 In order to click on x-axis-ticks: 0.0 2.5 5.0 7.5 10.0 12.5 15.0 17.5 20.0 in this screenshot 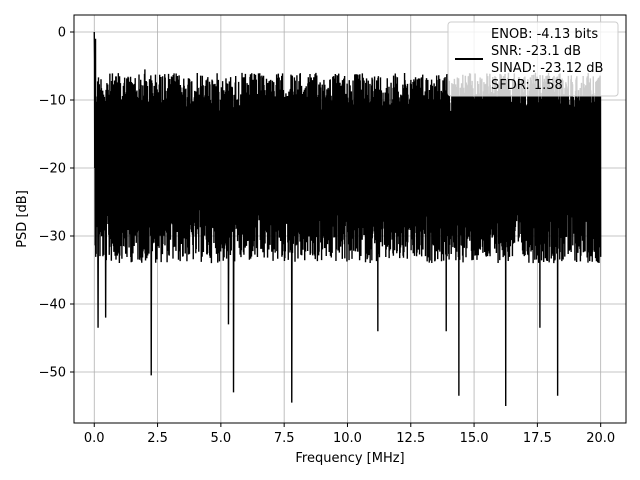, I will do `click(349, 434)`.